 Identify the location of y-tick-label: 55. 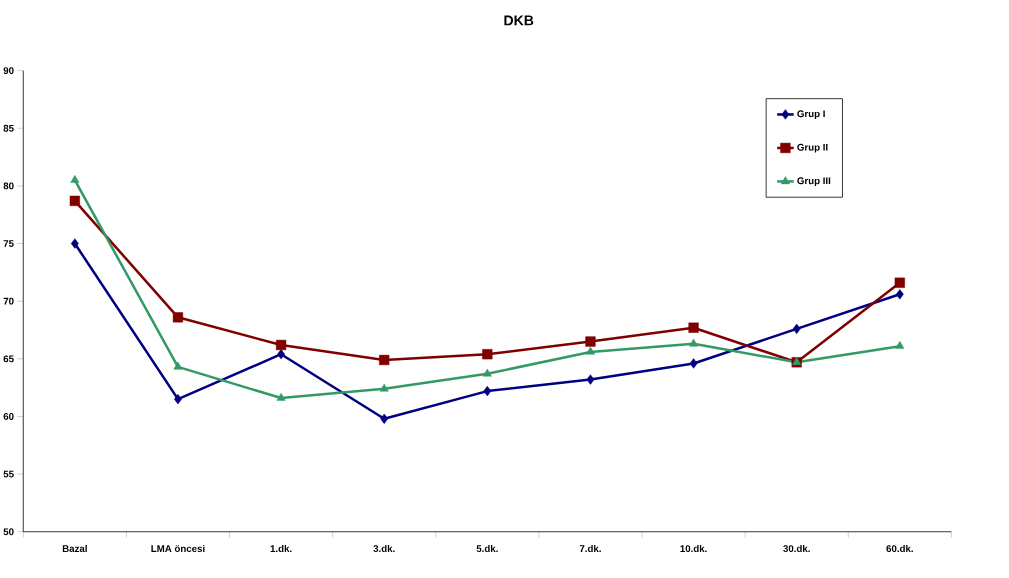
(8, 474).